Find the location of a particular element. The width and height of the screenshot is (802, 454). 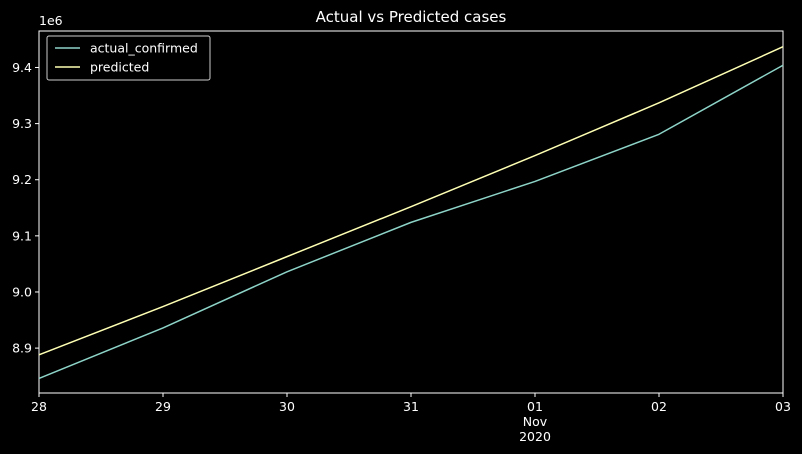

x-tick-label: 30 is located at coordinates (287, 406).